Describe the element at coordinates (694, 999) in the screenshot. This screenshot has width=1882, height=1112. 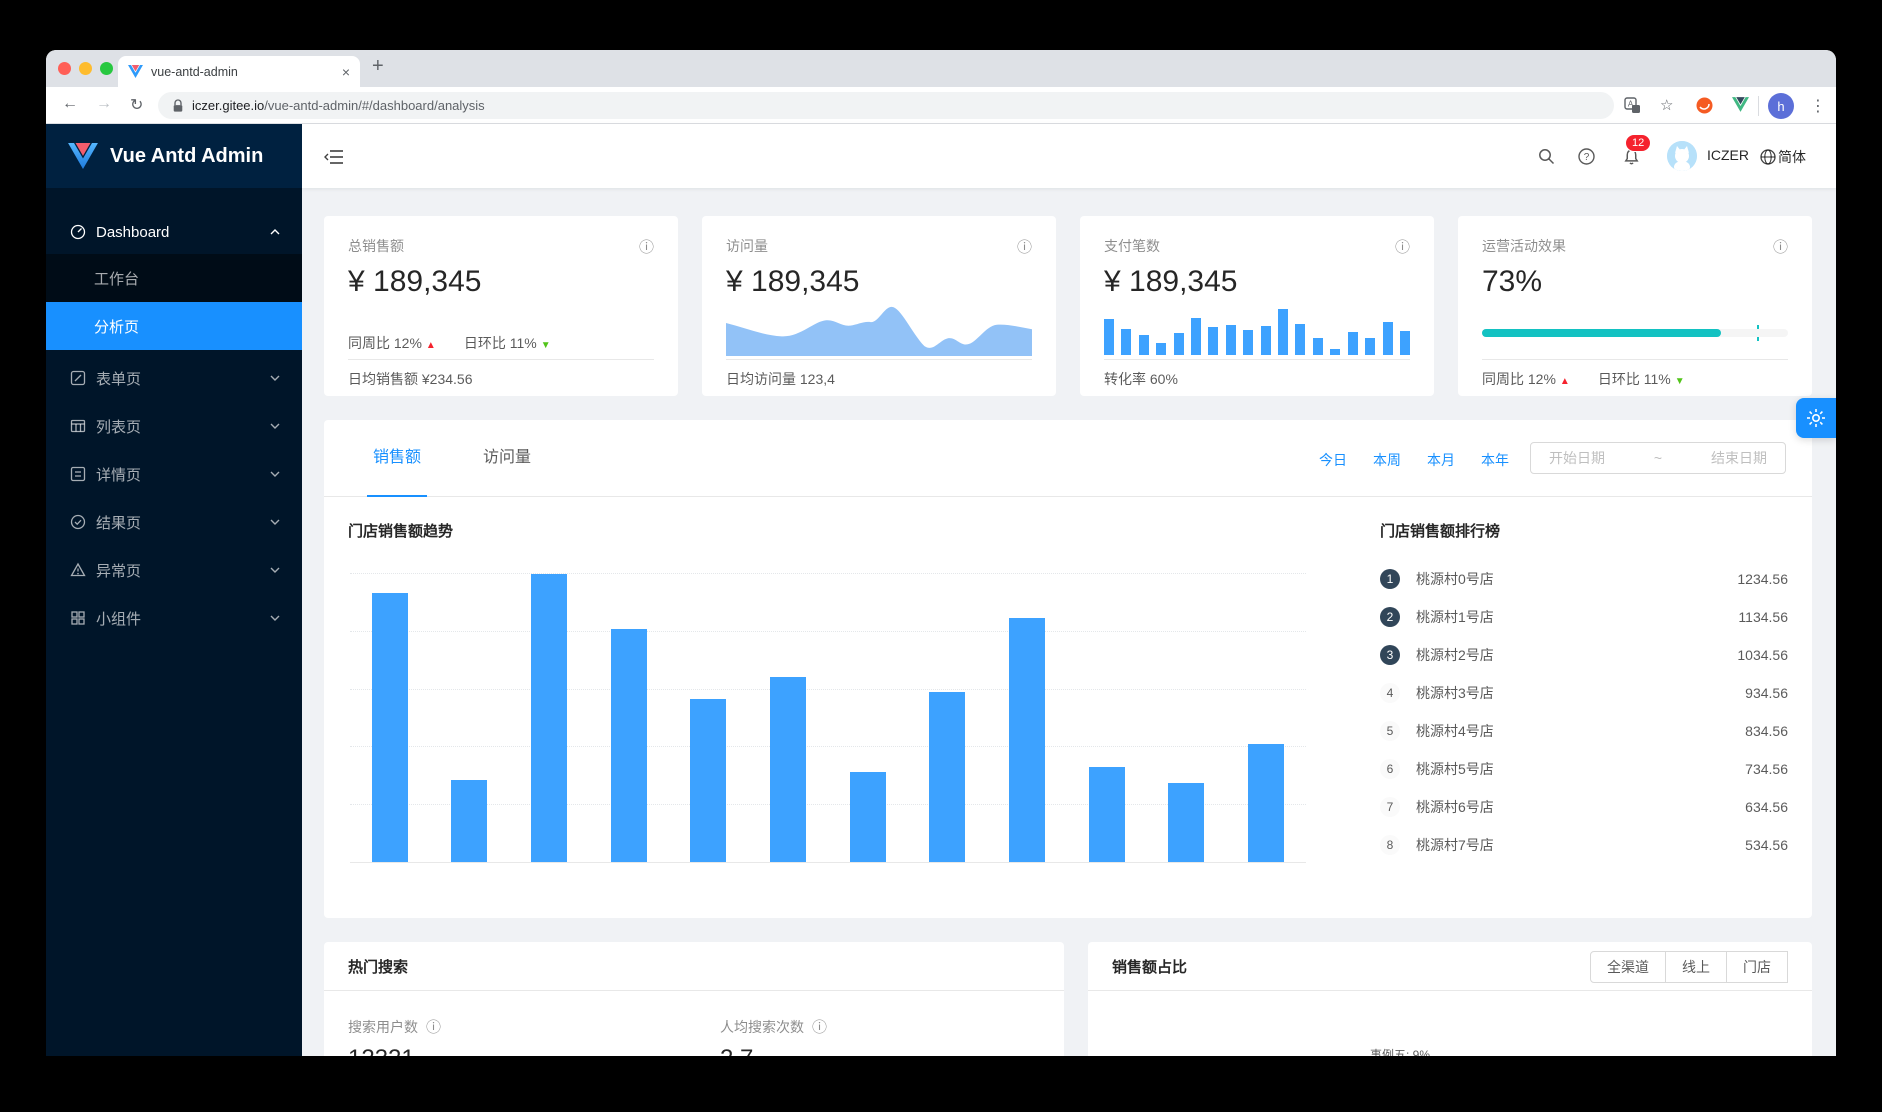
I see `hot-search-card: 热门搜索 搜索用户数 ⓘ 12321 71.2▲ 人均搜索次数 ⓘ` at that location.